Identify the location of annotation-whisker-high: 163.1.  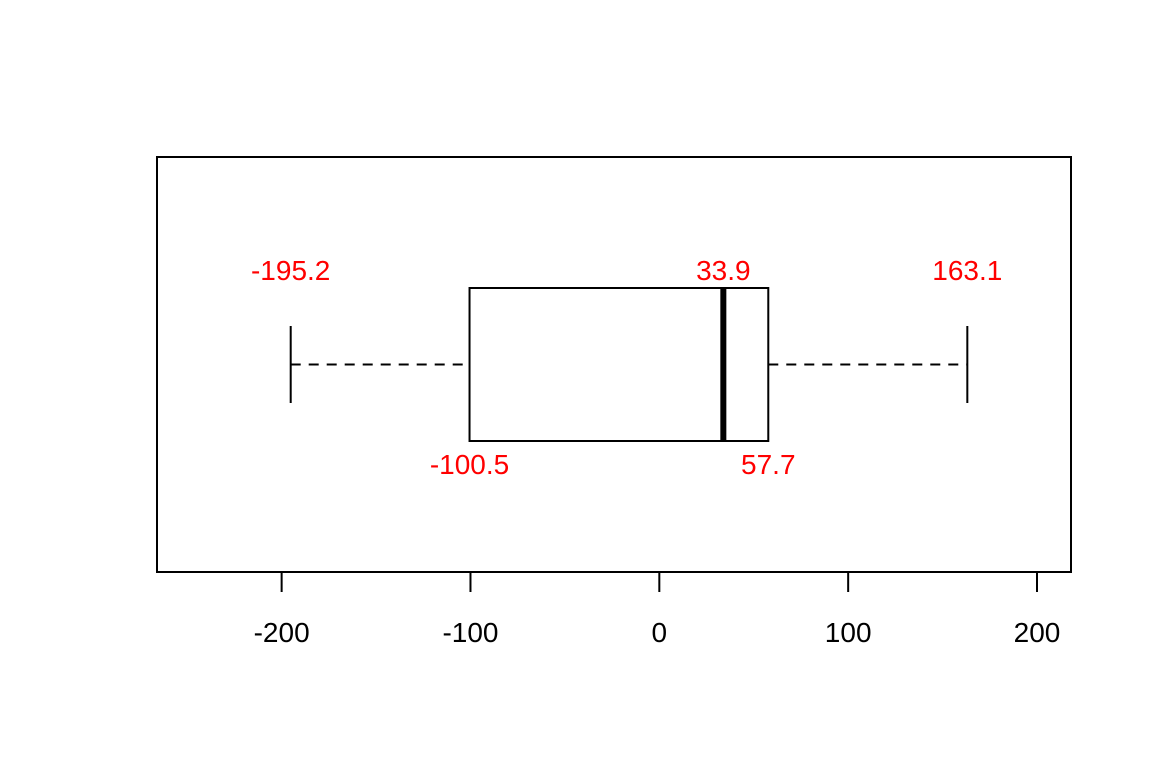
(967, 270).